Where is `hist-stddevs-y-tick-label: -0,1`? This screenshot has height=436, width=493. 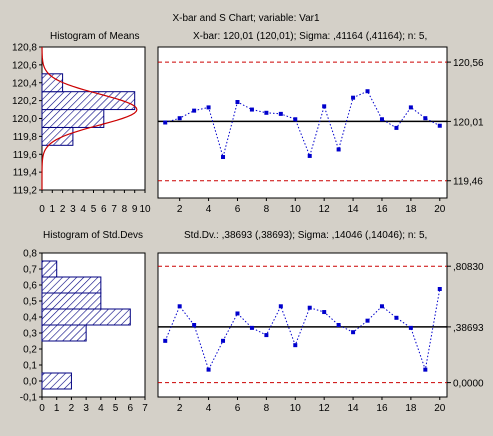
hist-stddevs-y-tick-label: -0,1 is located at coordinates (29, 398).